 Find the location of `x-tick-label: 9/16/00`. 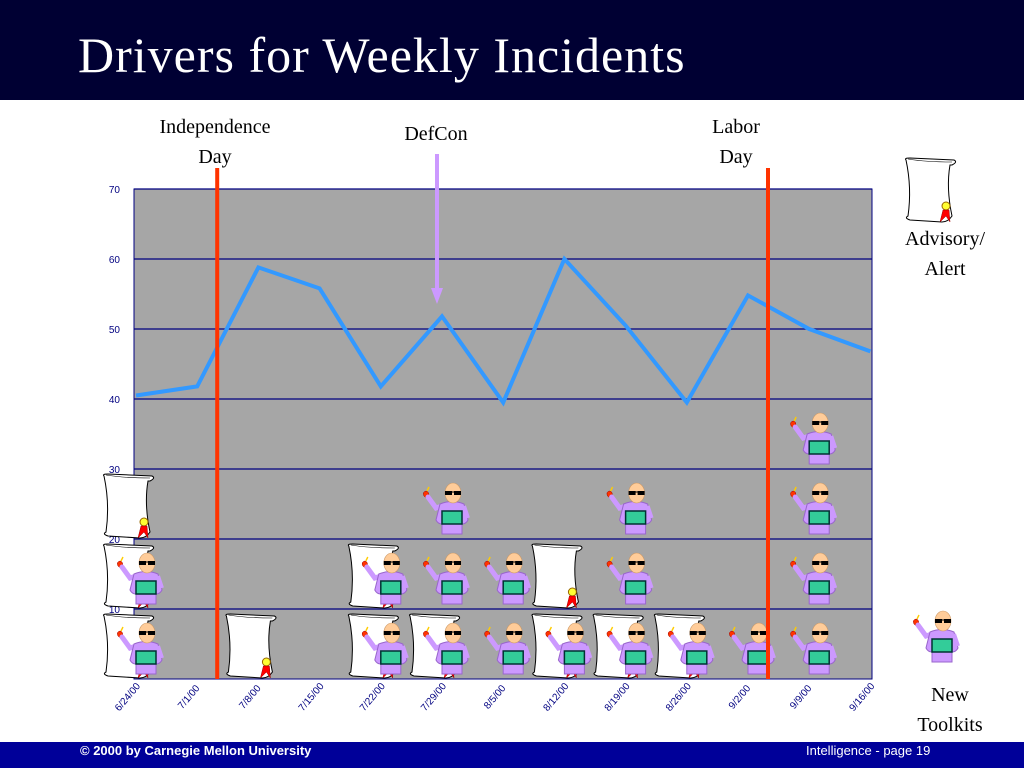

x-tick-label: 9/16/00 is located at coordinates (863, 697).